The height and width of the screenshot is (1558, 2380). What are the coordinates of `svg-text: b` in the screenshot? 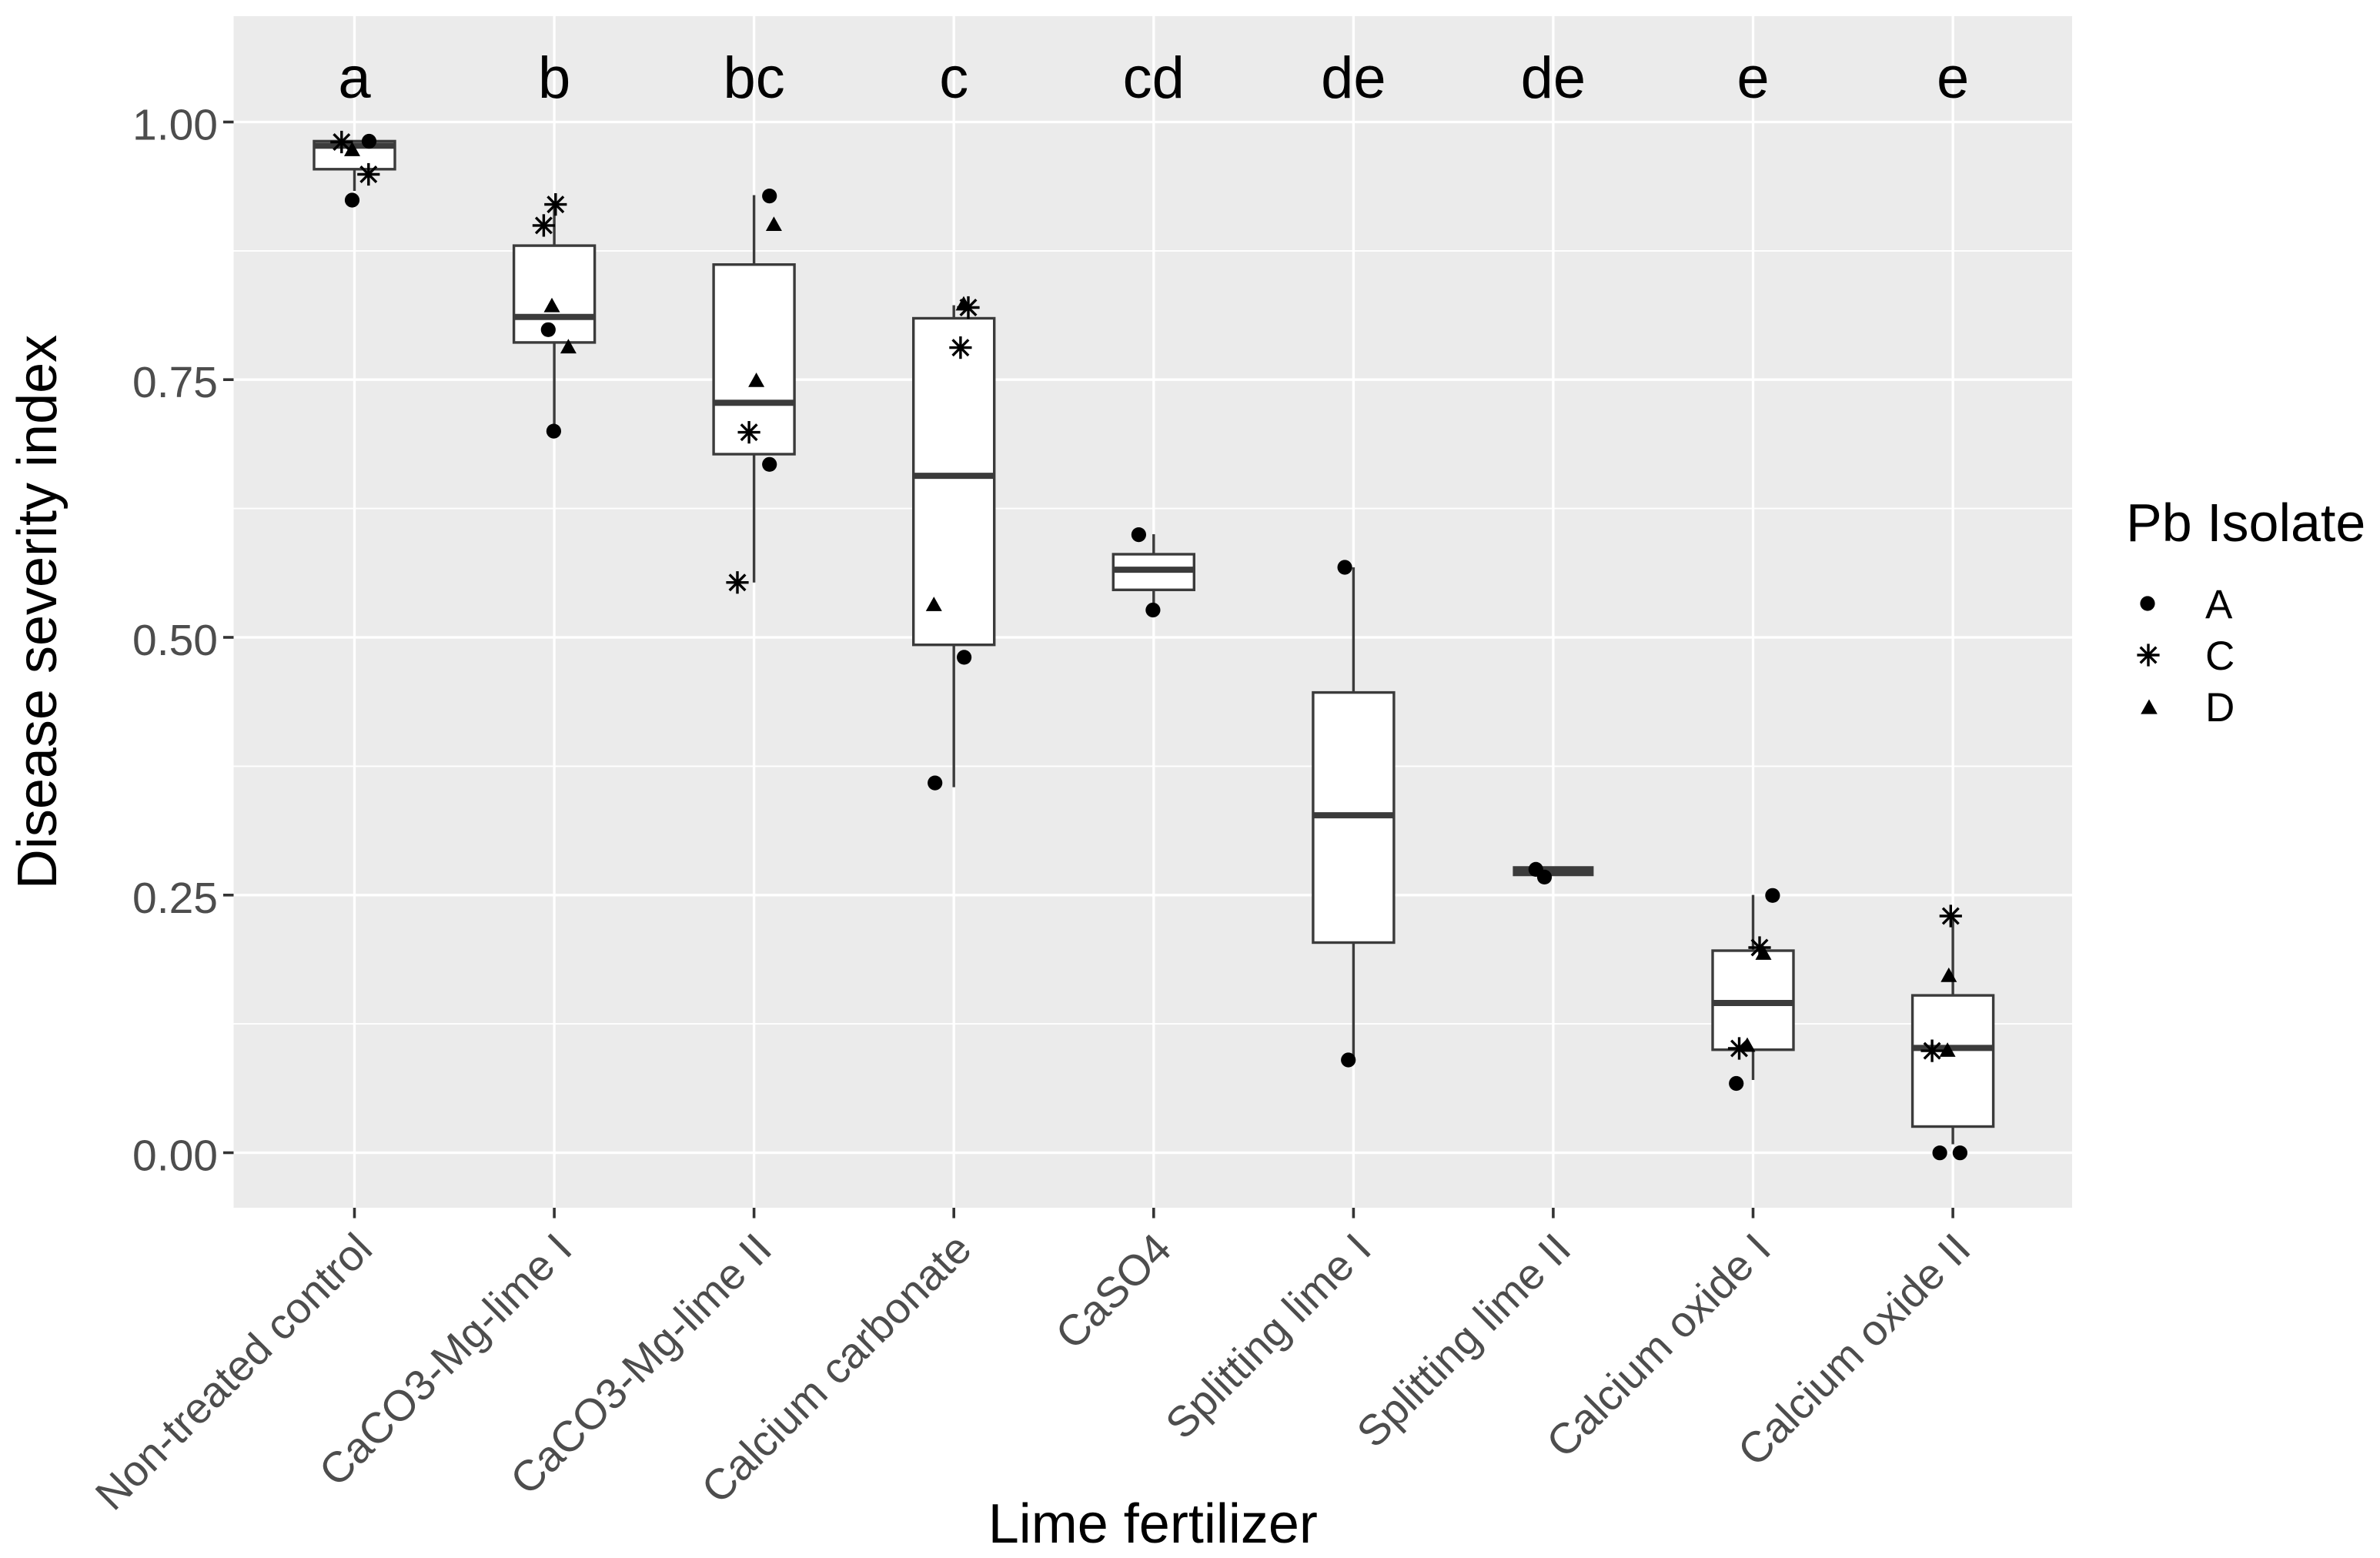 It's located at (554, 78).